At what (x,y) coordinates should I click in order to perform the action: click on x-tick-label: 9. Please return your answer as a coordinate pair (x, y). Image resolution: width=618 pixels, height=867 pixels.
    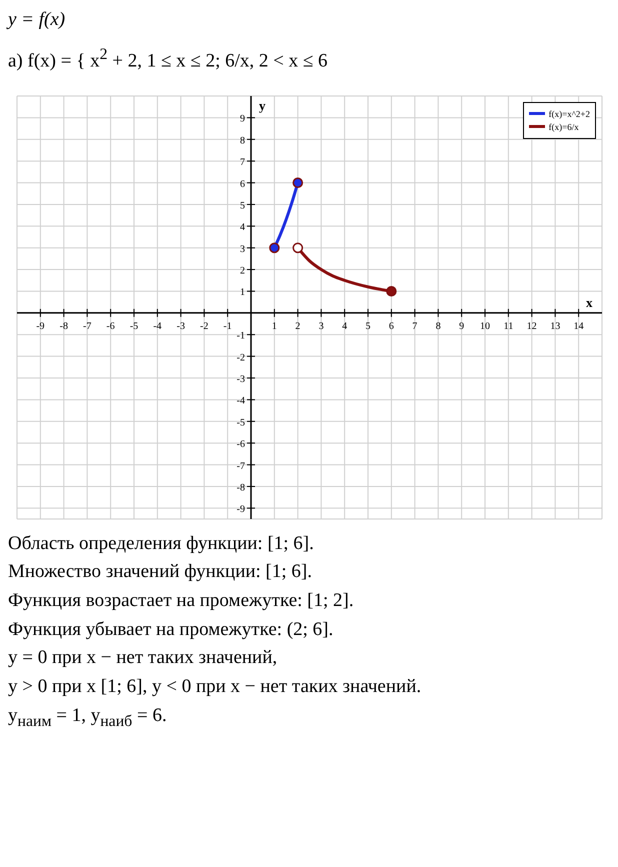
    Looking at the image, I should click on (461, 326).